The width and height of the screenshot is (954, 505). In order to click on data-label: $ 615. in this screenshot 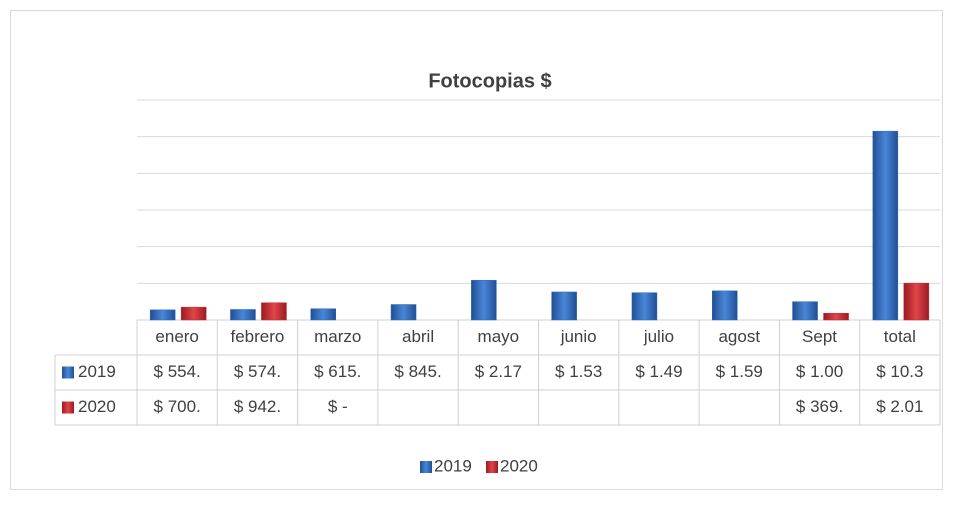, I will do `click(337, 371)`.